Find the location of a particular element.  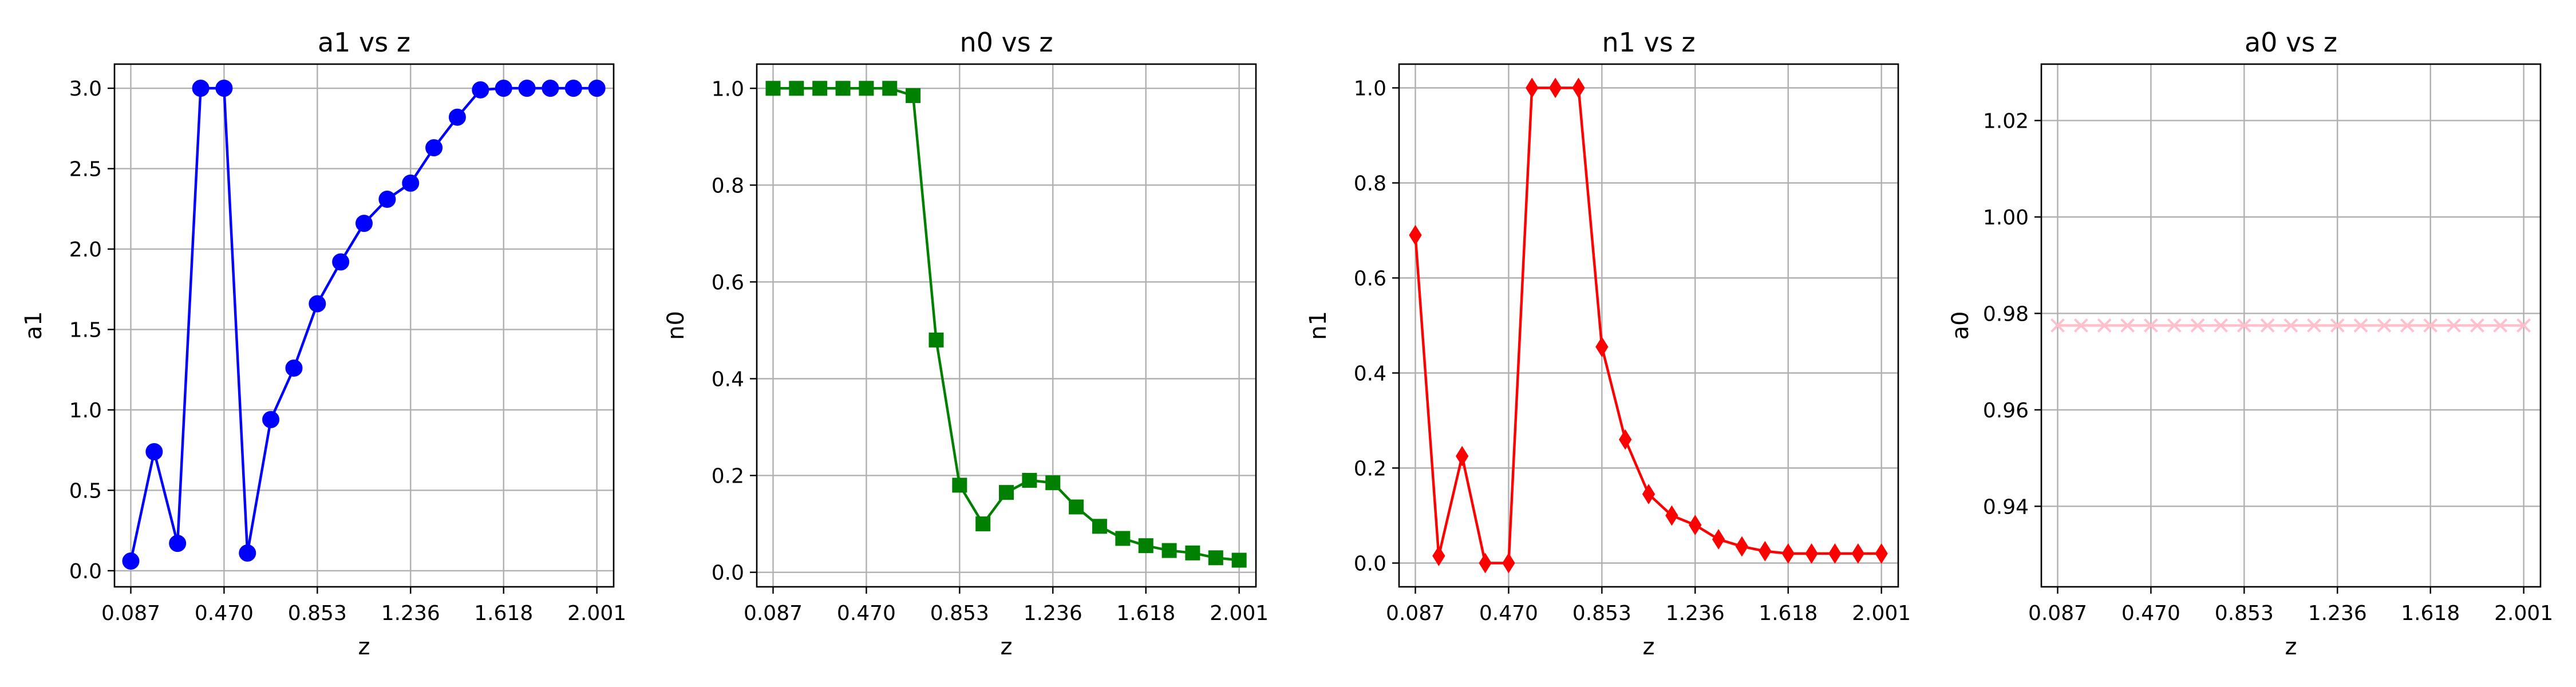

y-tick-label: 1.00 is located at coordinates (2006, 218).